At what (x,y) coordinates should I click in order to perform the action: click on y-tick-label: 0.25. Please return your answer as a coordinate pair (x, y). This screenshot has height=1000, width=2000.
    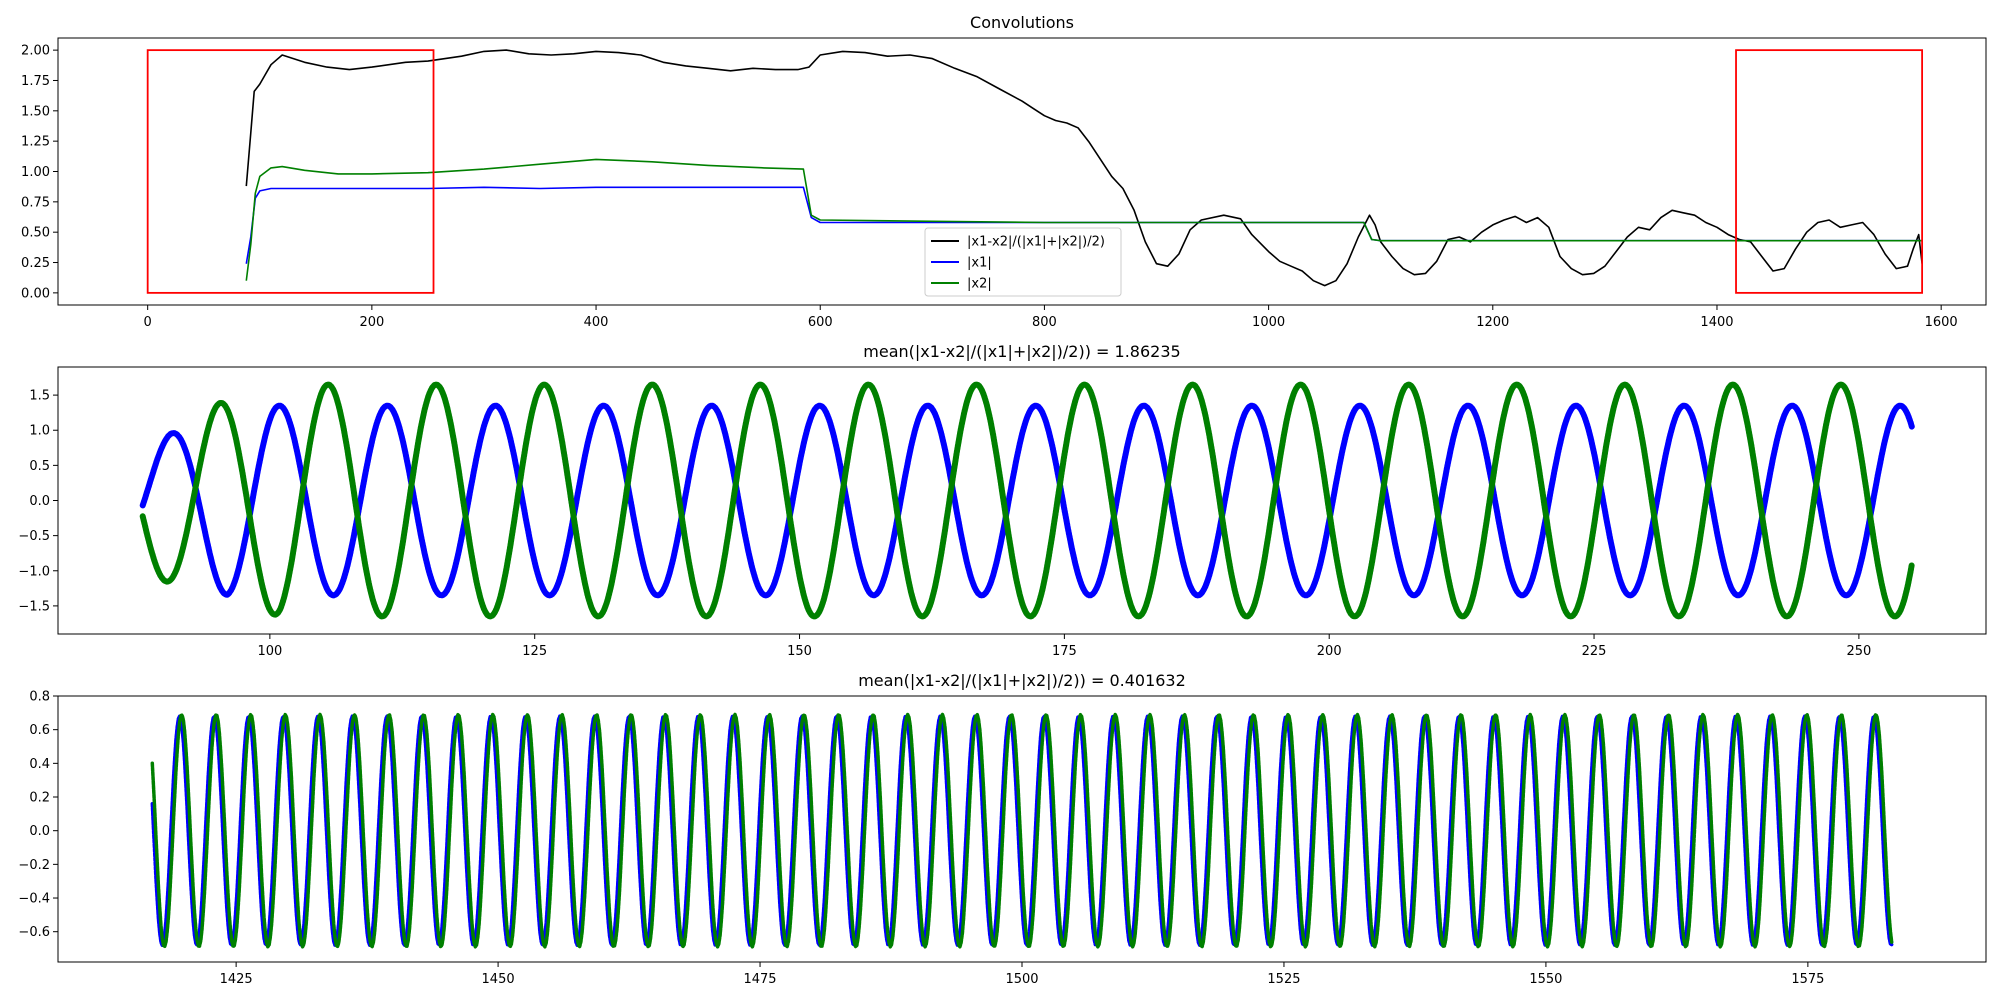
    Looking at the image, I should click on (35, 263).